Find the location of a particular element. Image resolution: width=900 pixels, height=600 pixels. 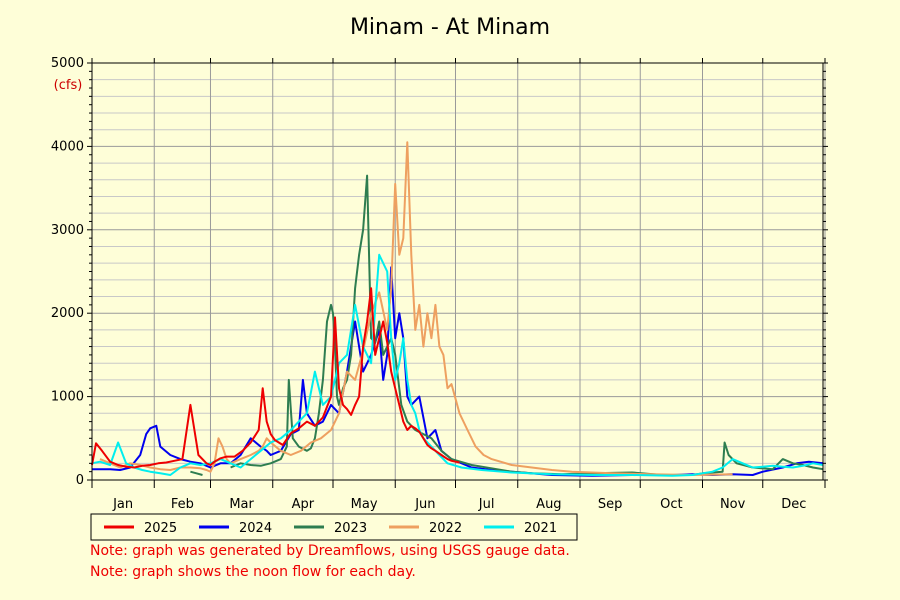

y-tick-label: 1000 is located at coordinates (67, 397).